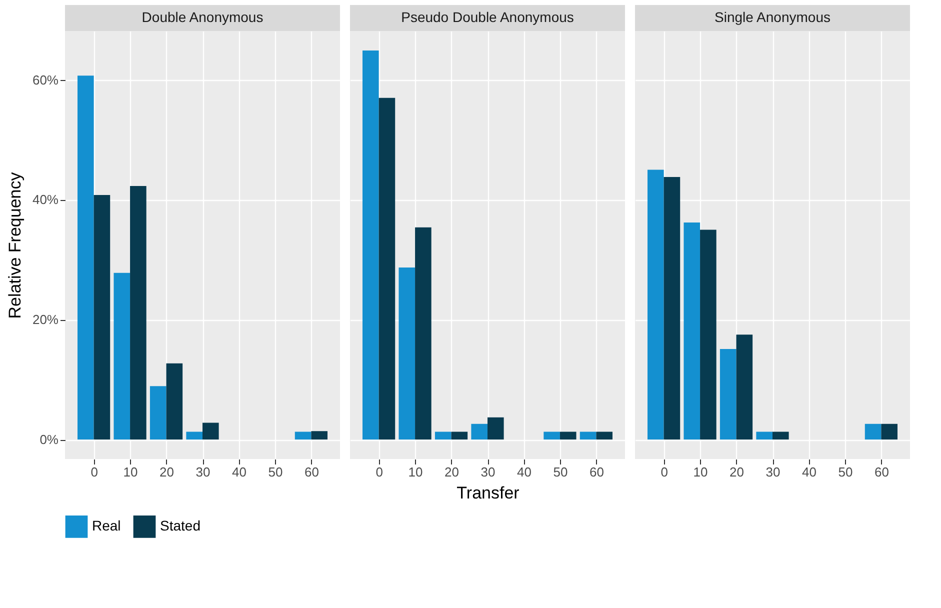 This screenshot has width=941, height=608. Describe the element at coordinates (106, 526) in the screenshot. I see `legend-label: Real` at that location.